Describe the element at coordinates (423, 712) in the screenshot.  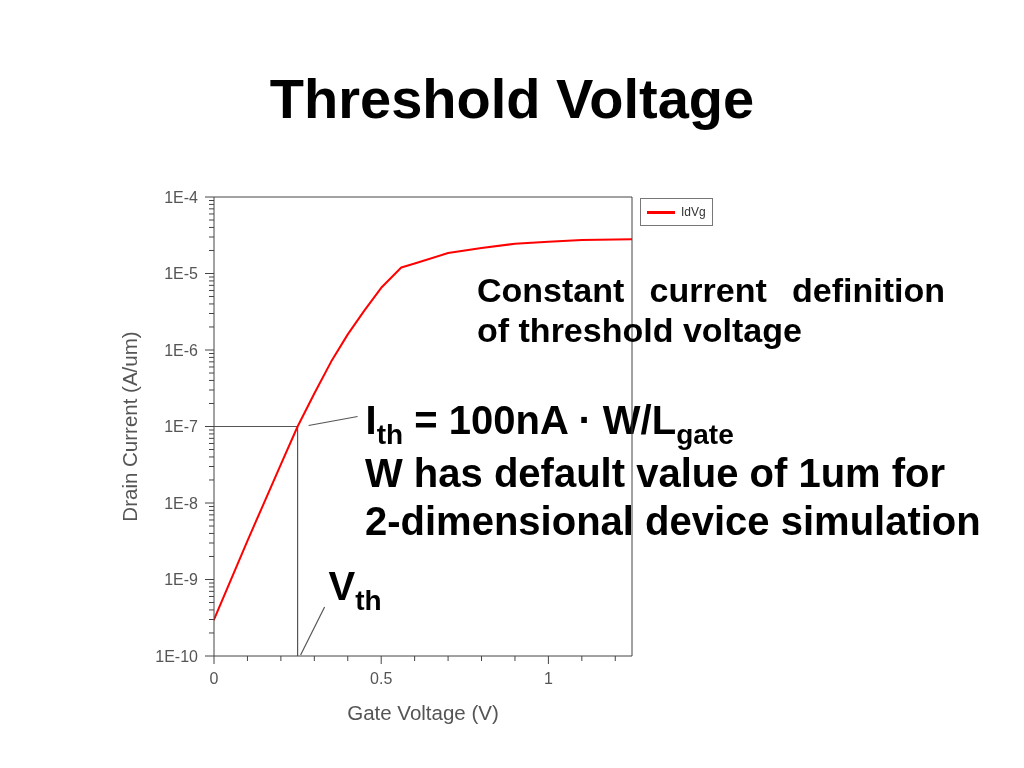
I see `x-axis-title: Gate Voltage (V)` at that location.